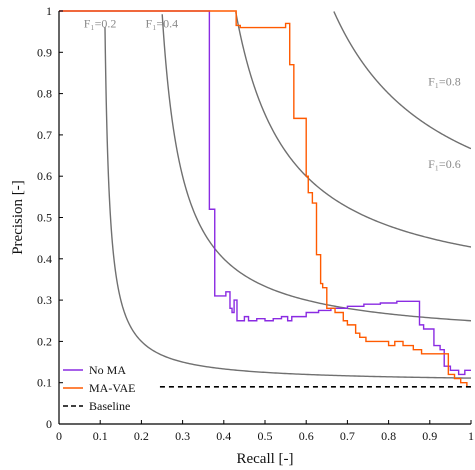 The width and height of the screenshot is (475, 470). Describe the element at coordinates (182, 436) in the screenshot. I see `x-tick-label: 0.3` at that location.